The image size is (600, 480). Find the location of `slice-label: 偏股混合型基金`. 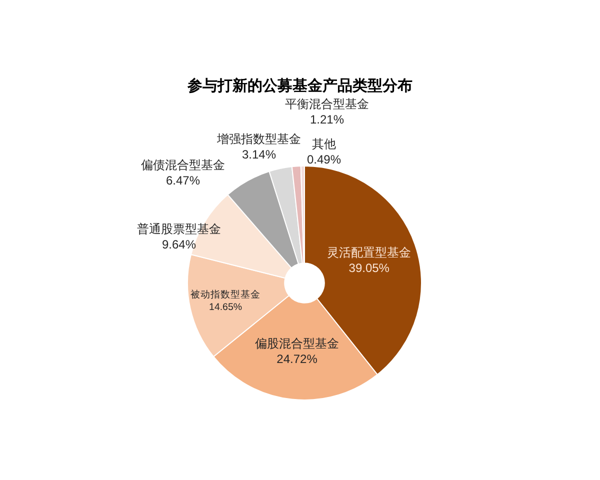

slice-label: 偏股混合型基金 is located at coordinates (297, 343).